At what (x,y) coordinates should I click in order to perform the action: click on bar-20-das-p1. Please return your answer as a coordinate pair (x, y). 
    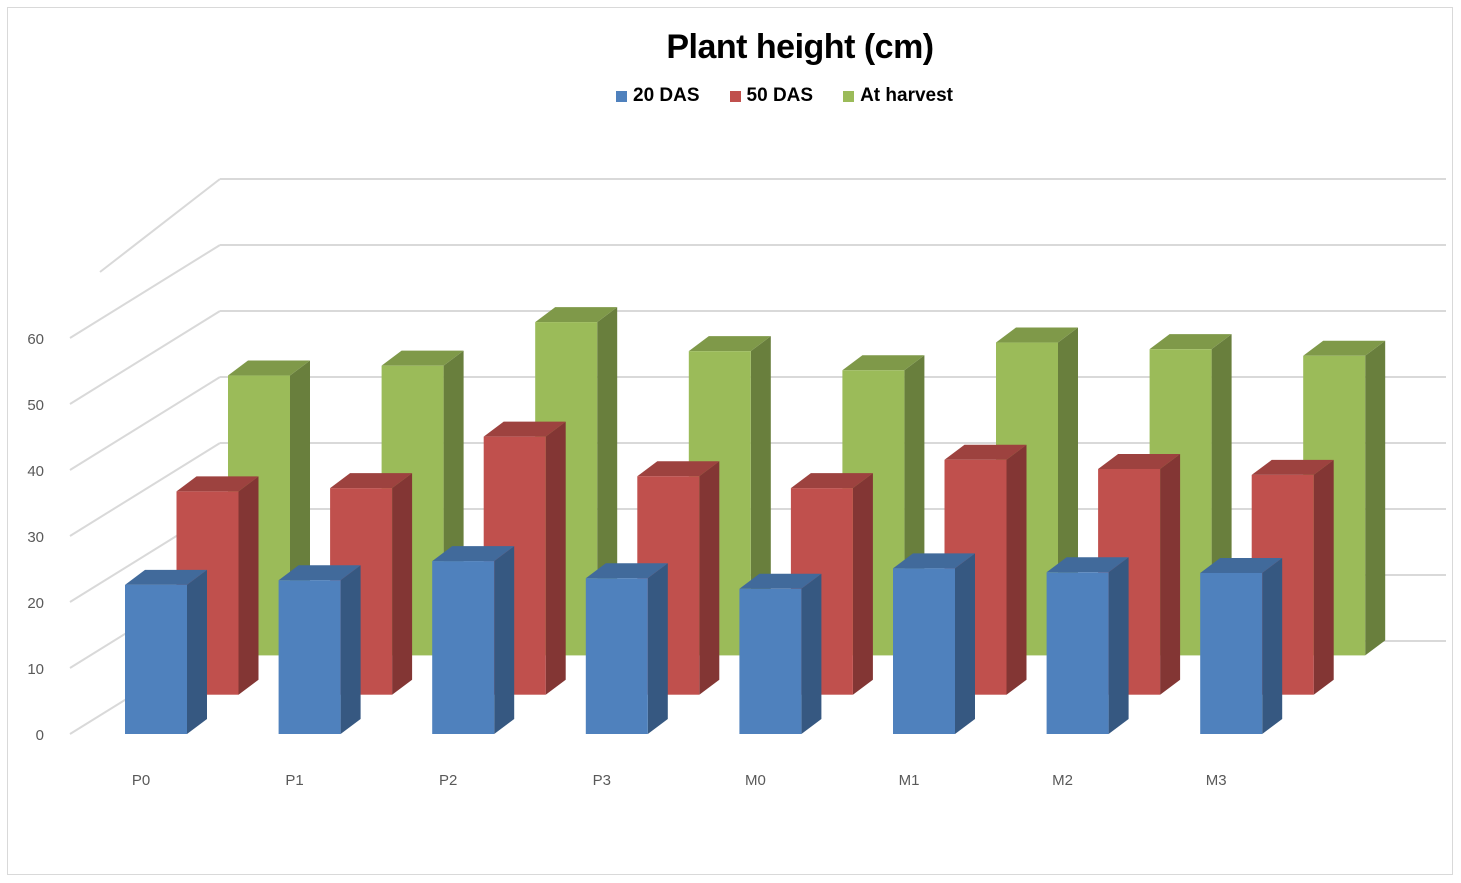
    Looking at the image, I should click on (319, 649).